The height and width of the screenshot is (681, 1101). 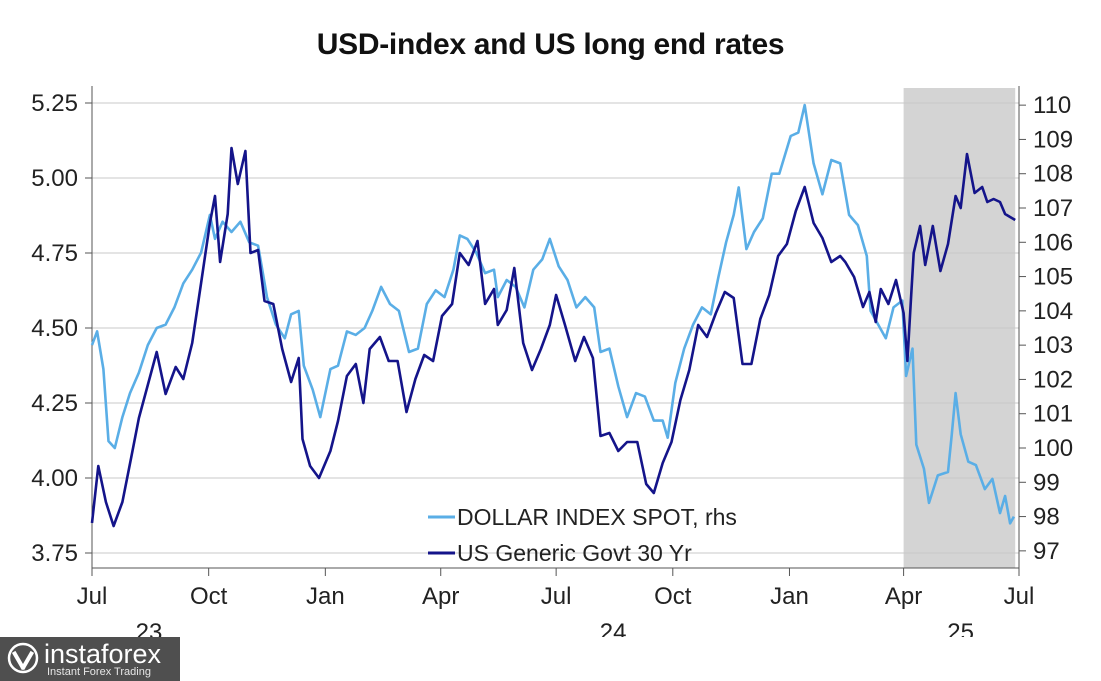 What do you see at coordinates (613, 628) in the screenshot?
I see `x-year-label: 24` at bounding box center [613, 628].